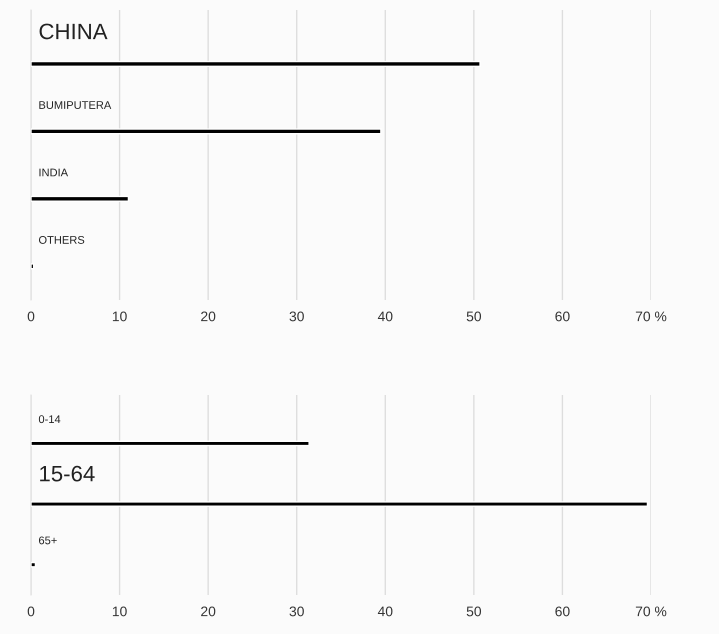 The height and width of the screenshot is (634, 719). What do you see at coordinates (75, 105) in the screenshot?
I see `category-label: BUMIPUTERA` at bounding box center [75, 105].